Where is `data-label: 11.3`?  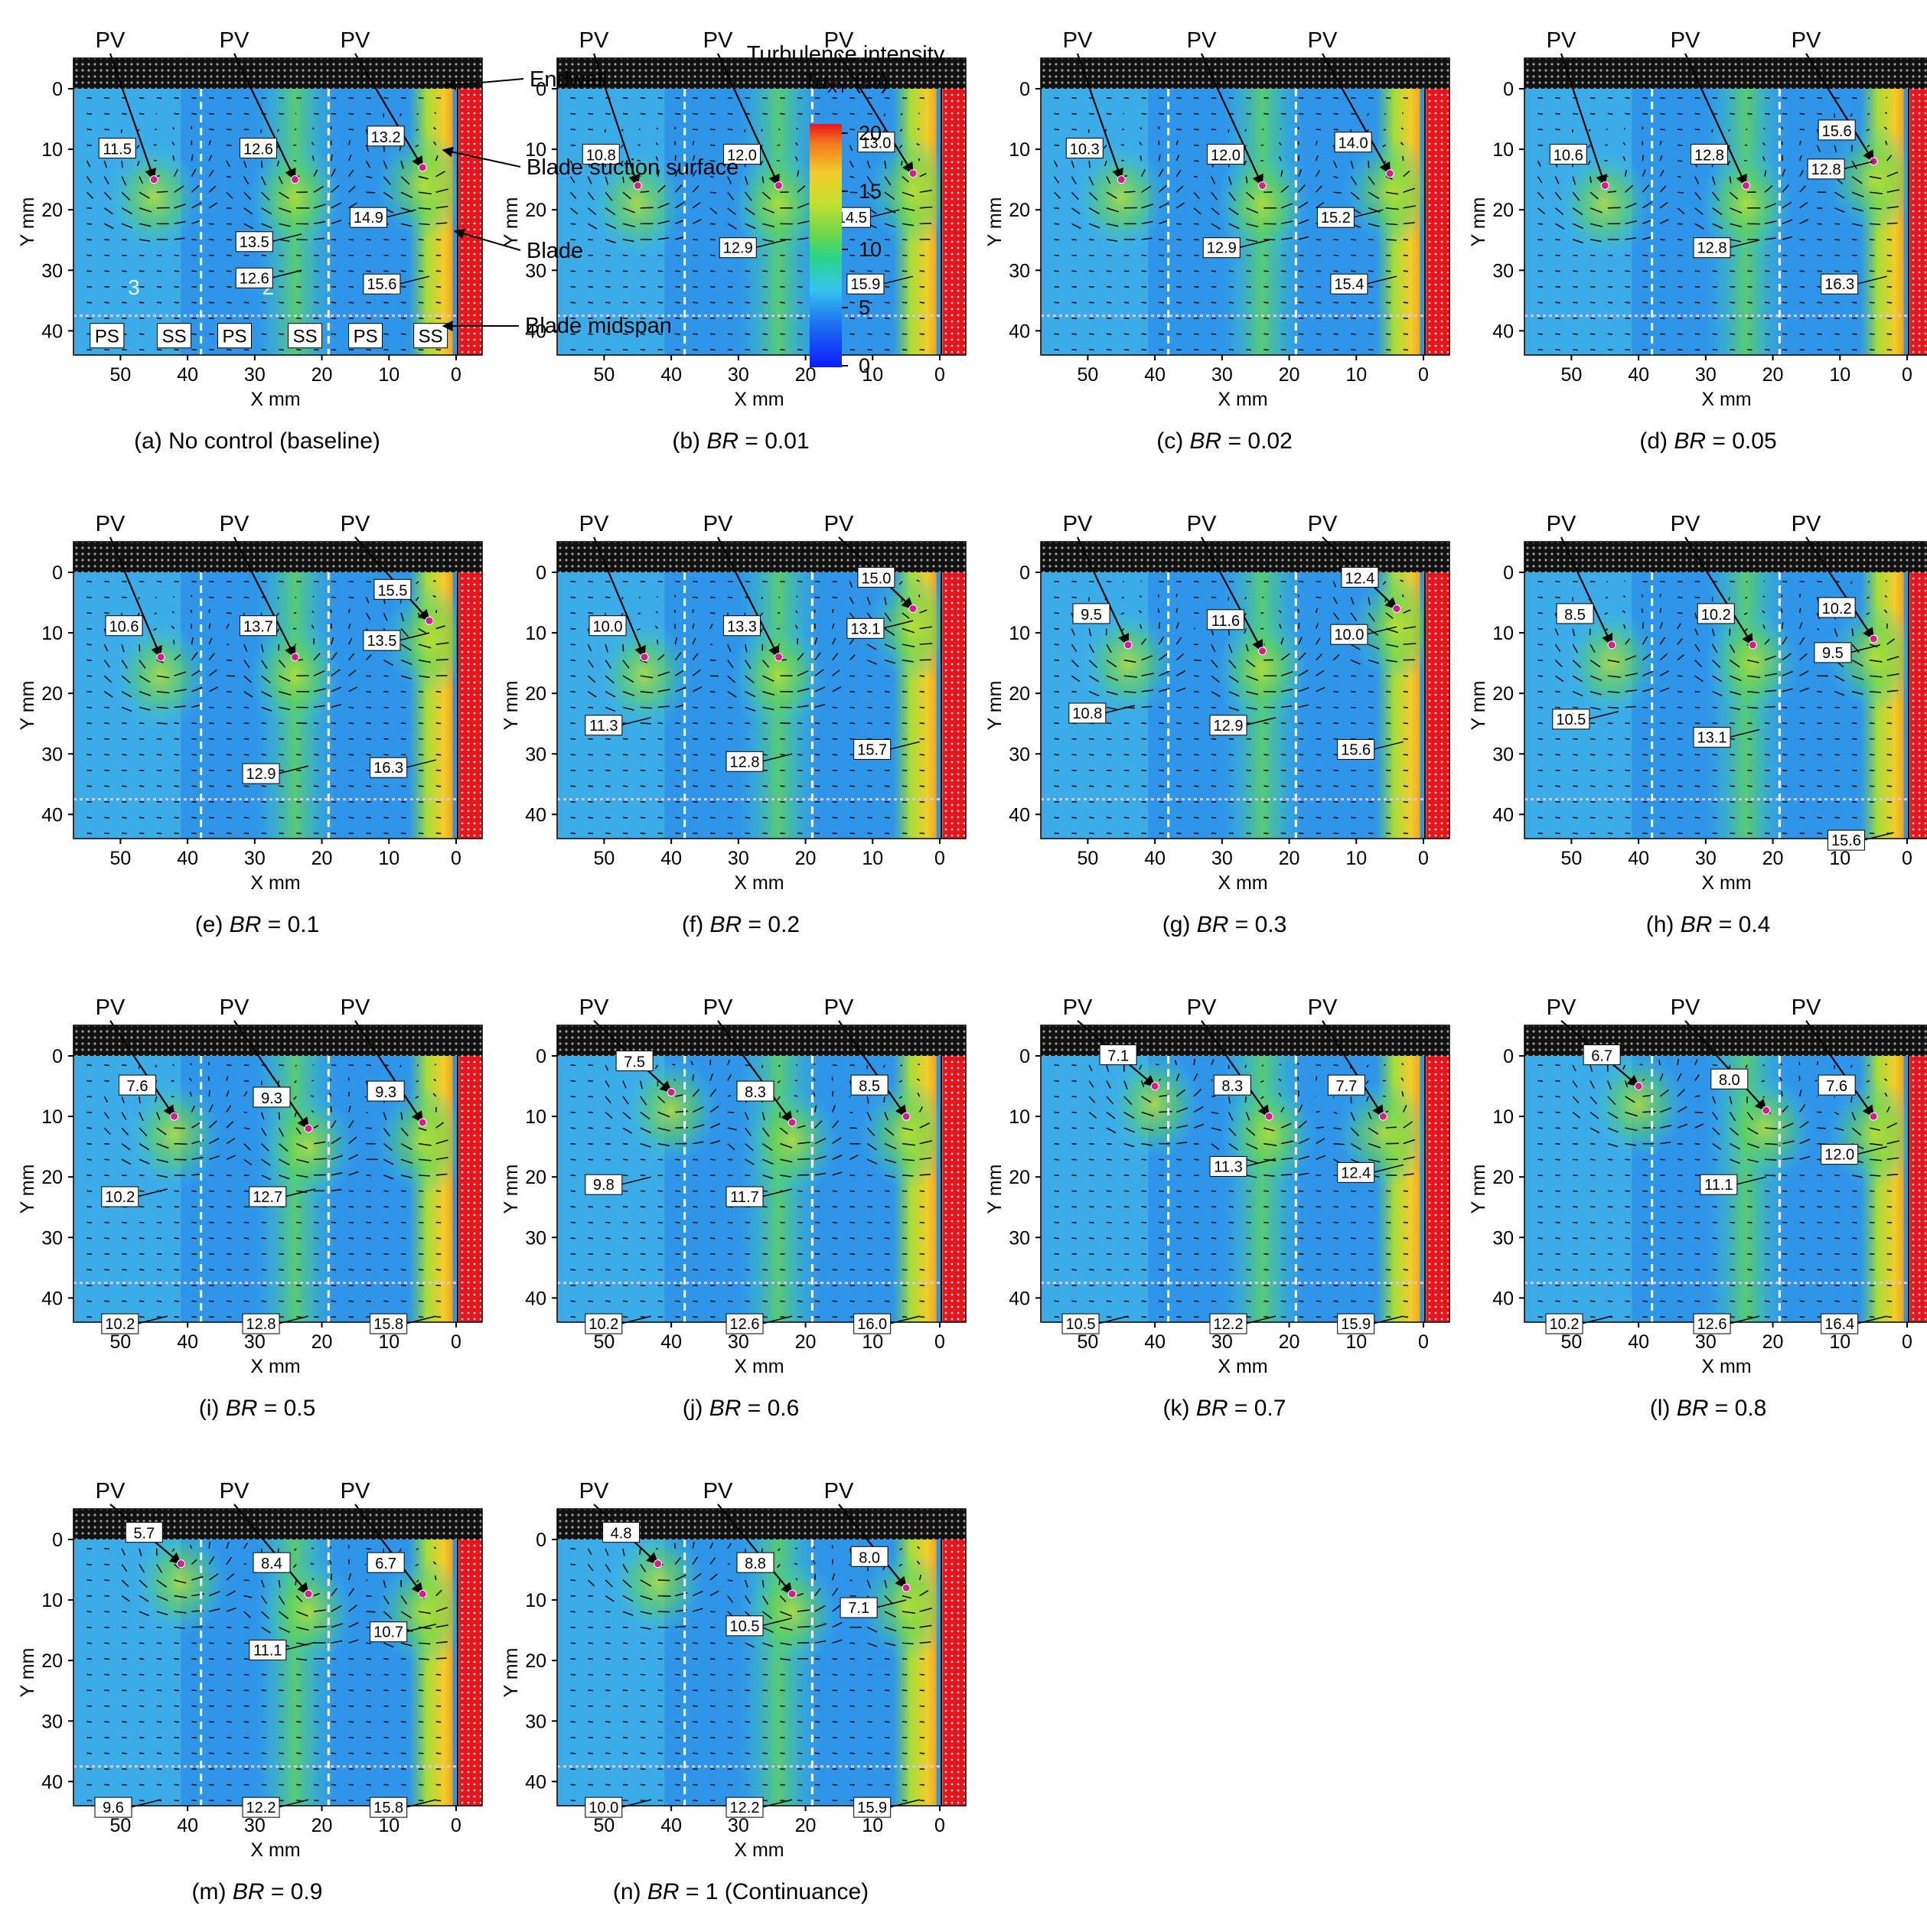
data-label: 11.3 is located at coordinates (603, 726).